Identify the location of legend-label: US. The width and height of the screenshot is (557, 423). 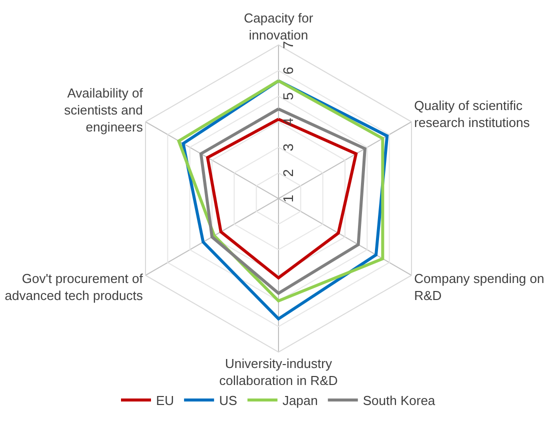
(228, 400).